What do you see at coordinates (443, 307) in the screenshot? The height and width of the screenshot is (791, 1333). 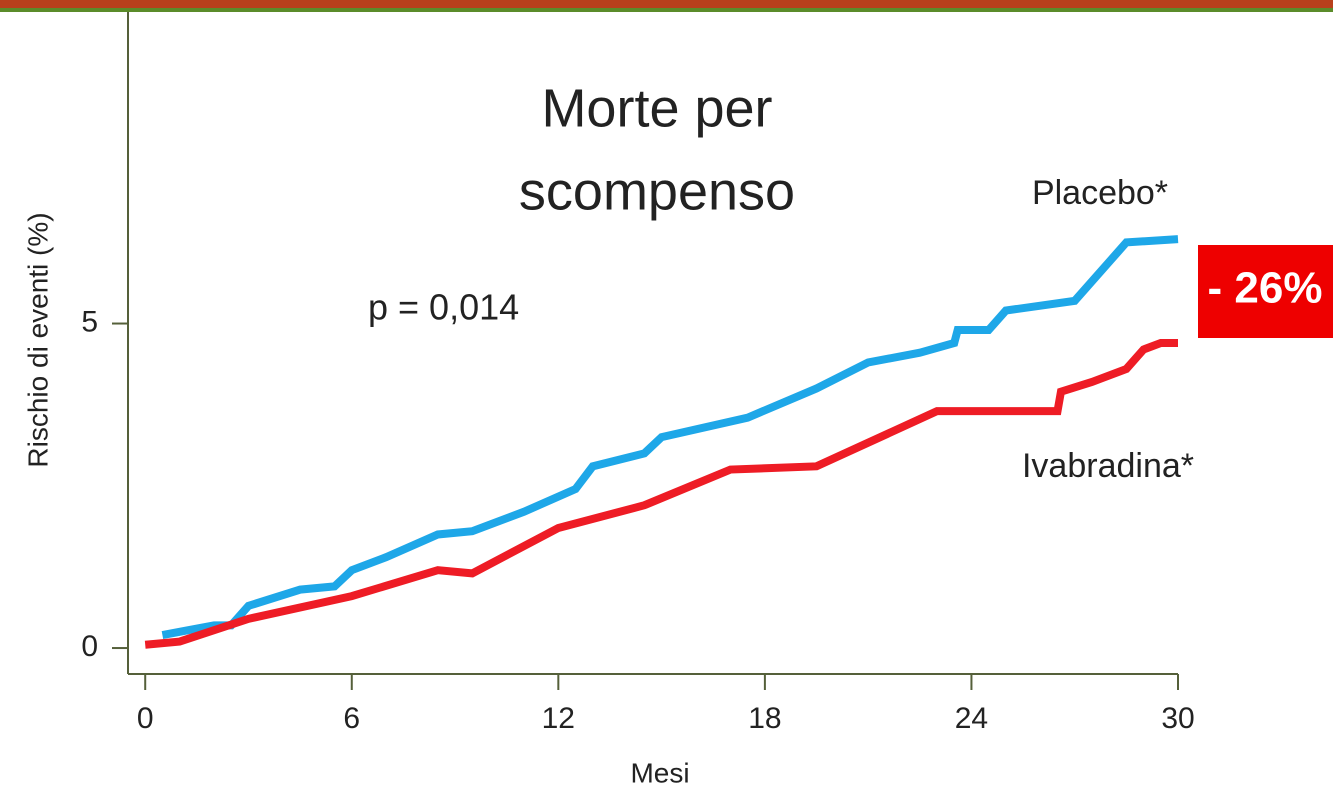 I see `p-value: p = 0,014` at bounding box center [443, 307].